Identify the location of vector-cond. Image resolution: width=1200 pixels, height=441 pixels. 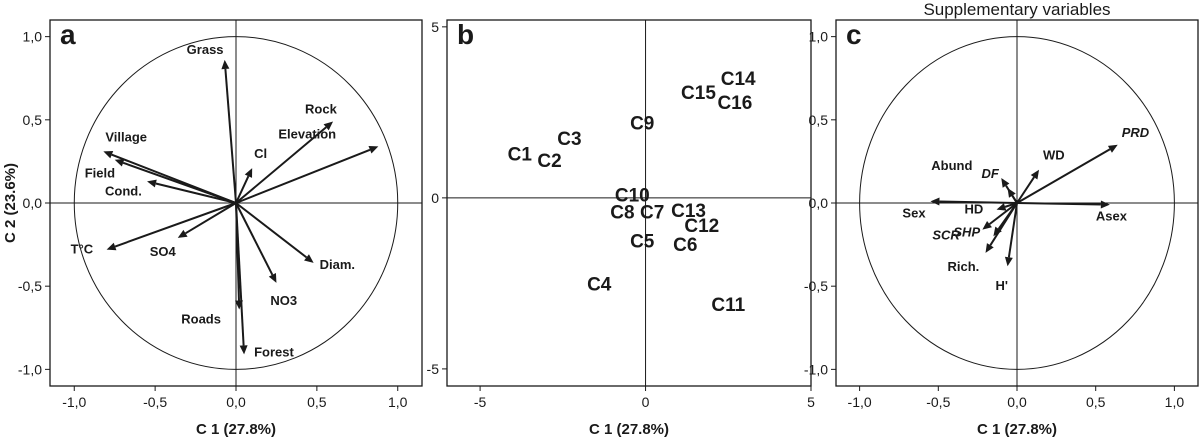
(196, 193).